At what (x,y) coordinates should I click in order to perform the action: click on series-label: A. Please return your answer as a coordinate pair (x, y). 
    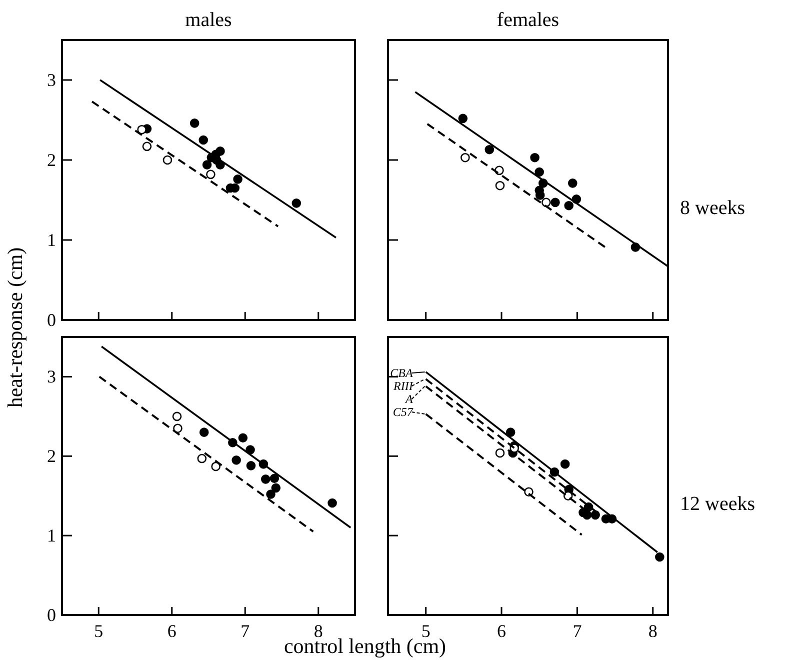
    Looking at the image, I should click on (409, 399).